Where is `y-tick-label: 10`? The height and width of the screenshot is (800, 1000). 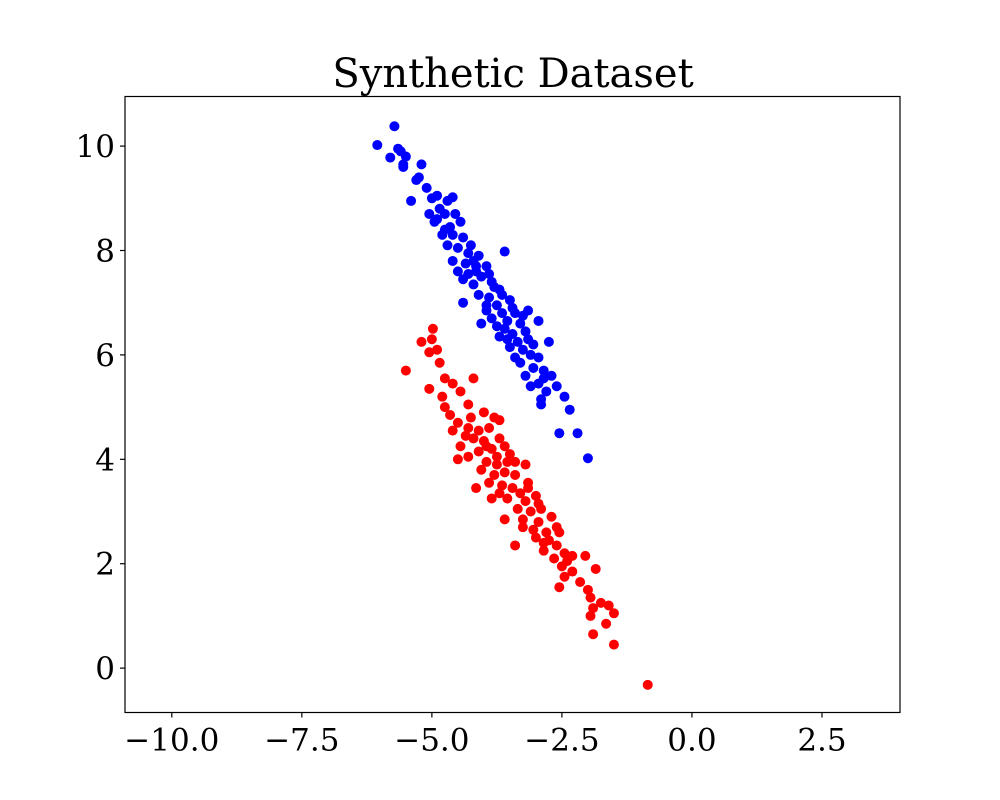 y-tick-label: 10 is located at coordinates (95, 147).